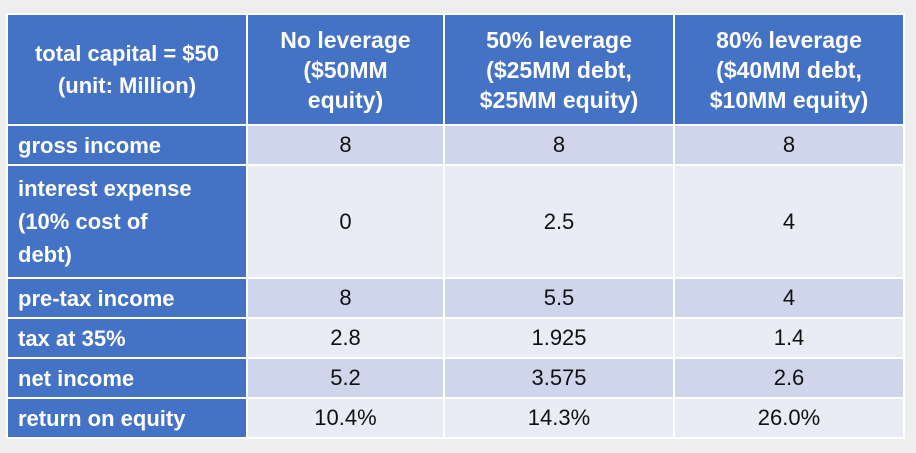 This screenshot has width=916, height=453. Describe the element at coordinates (127, 338) in the screenshot. I see `row-label-tax: tax at 35%` at that location.